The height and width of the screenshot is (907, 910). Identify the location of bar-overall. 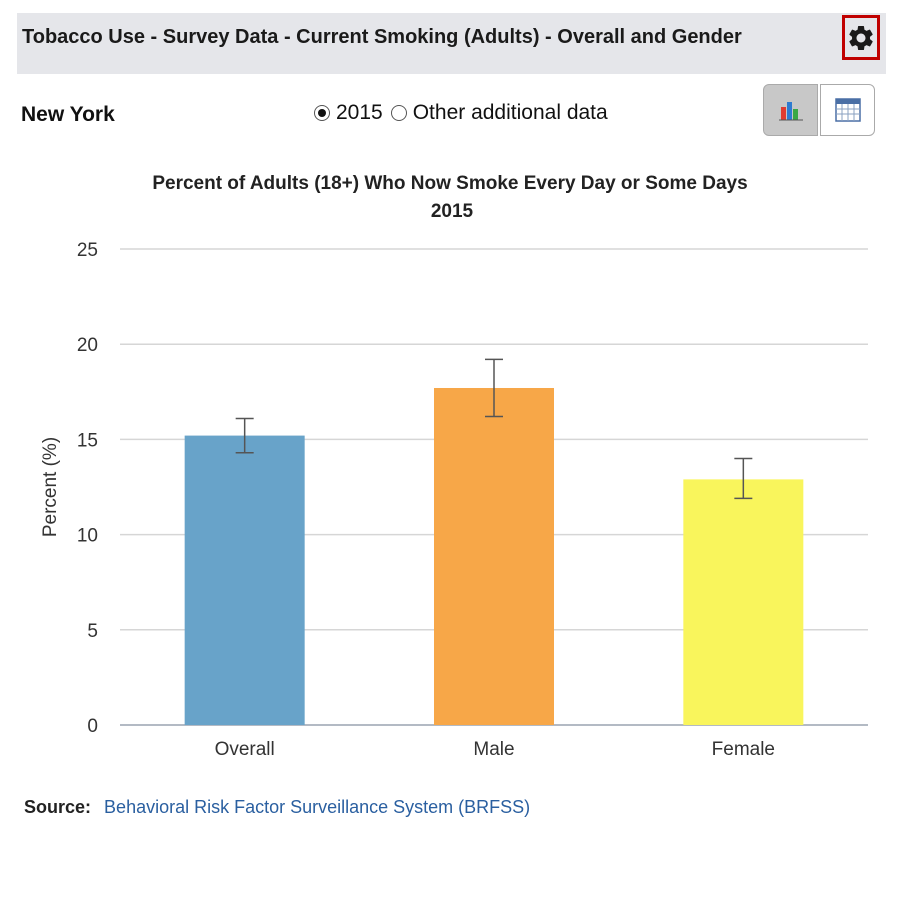
(244, 580).